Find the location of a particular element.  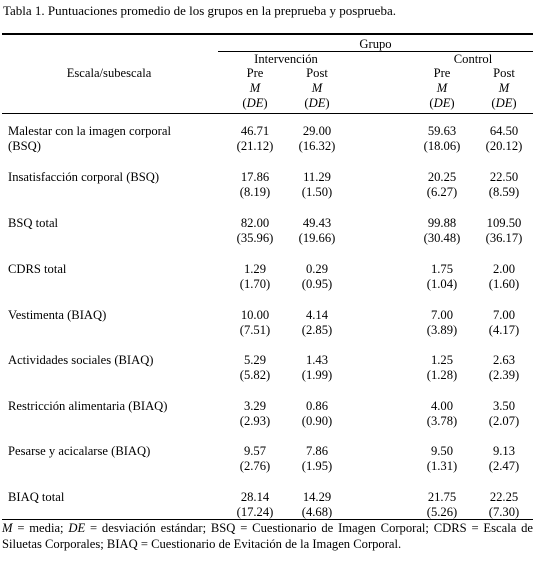

mean-cell: 1.75 is located at coordinates (442, 269).